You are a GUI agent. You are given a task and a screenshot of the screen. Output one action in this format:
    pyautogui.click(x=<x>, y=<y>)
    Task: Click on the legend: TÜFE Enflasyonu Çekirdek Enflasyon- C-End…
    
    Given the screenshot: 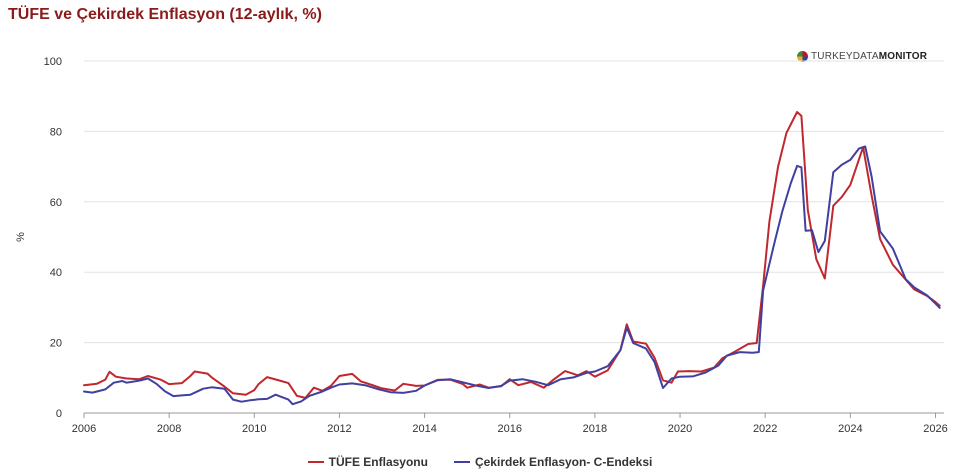 What is the action you would take?
    pyautogui.click(x=480, y=462)
    